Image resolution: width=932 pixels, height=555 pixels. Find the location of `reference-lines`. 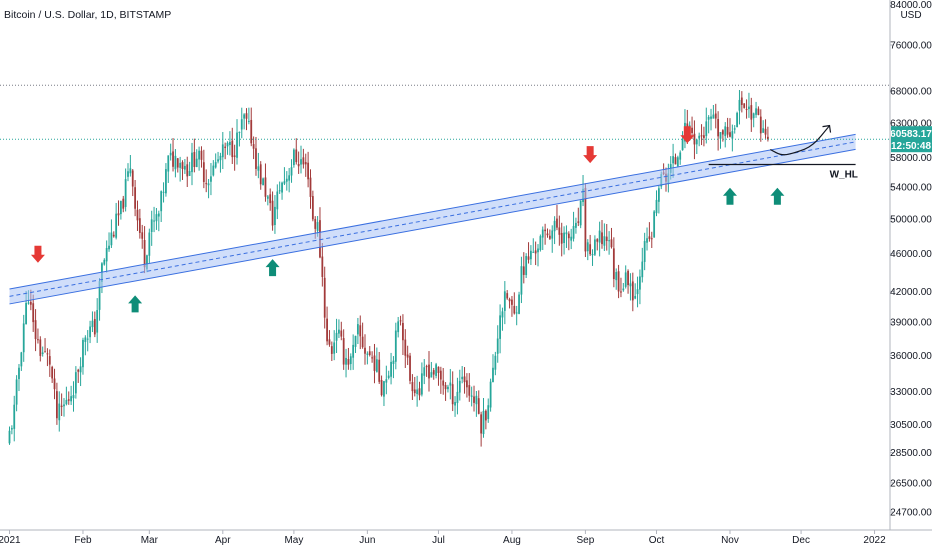

reference-lines is located at coordinates (445, 125).